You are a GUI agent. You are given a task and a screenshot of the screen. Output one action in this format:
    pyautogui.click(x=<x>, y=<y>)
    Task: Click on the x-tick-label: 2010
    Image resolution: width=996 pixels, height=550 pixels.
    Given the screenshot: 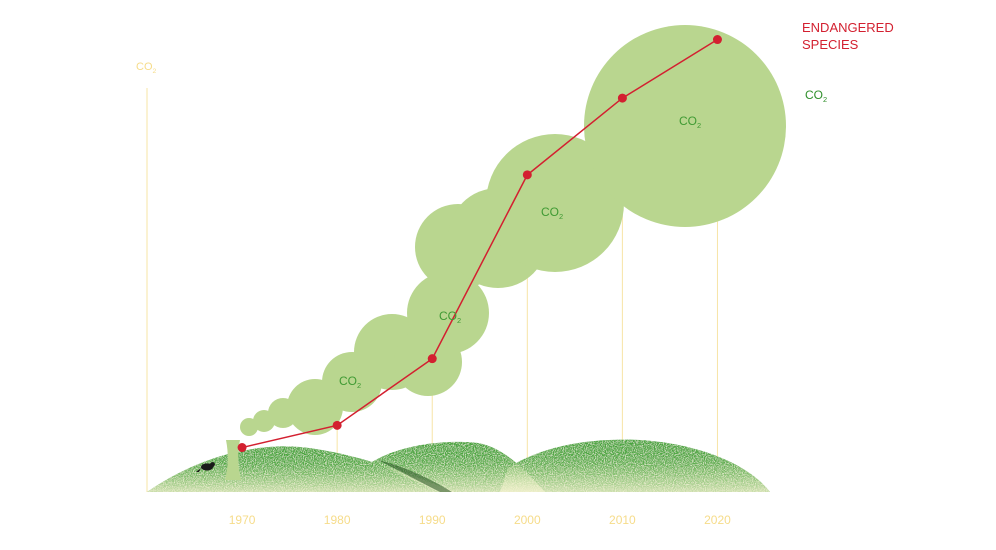 What is the action you would take?
    pyautogui.click(x=622, y=520)
    